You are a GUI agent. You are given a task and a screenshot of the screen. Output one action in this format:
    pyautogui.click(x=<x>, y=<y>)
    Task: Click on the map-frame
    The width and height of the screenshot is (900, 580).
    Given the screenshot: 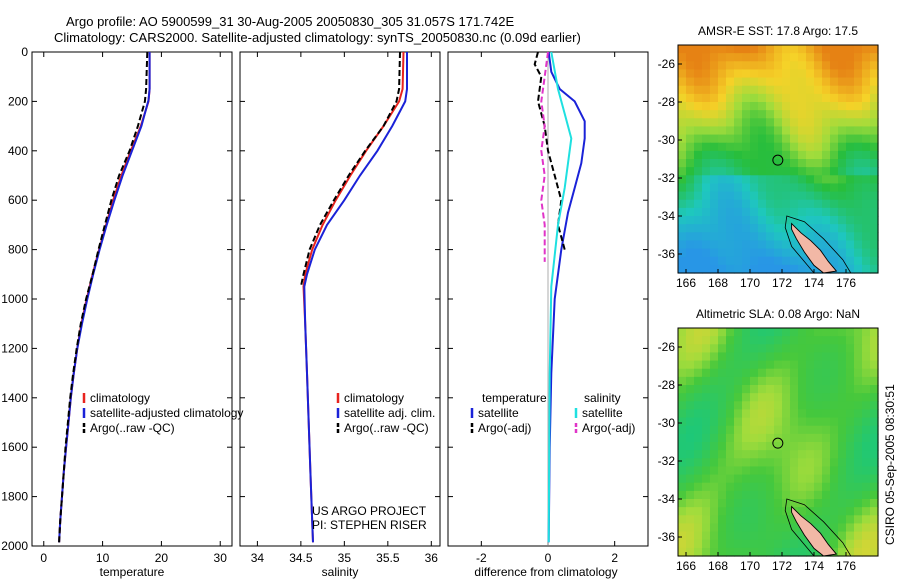 What is the action you would take?
    pyautogui.click(x=778, y=159)
    